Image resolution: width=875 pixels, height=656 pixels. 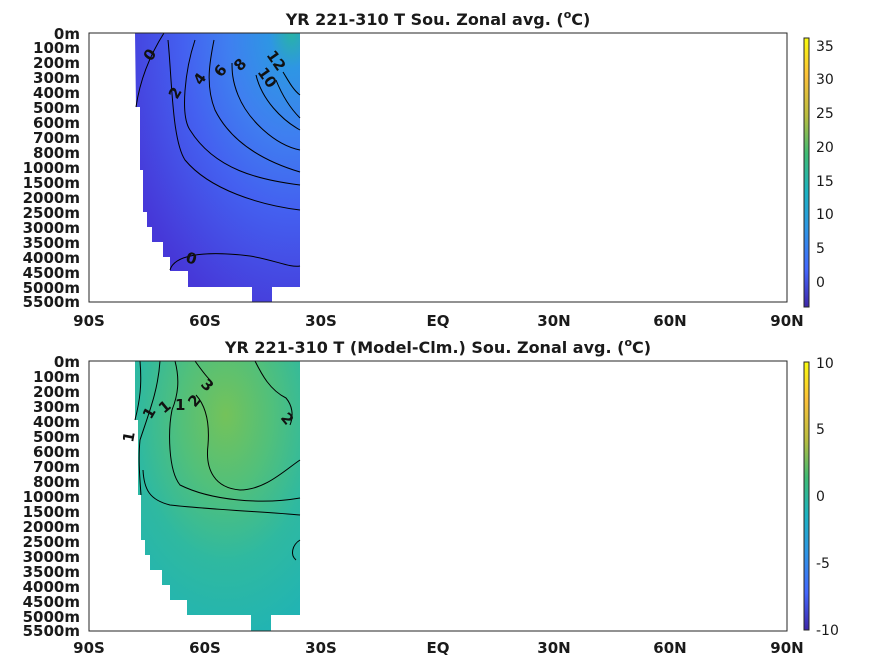 What do you see at coordinates (191, 258) in the screenshot?
I see `contour-label: 0` at bounding box center [191, 258].